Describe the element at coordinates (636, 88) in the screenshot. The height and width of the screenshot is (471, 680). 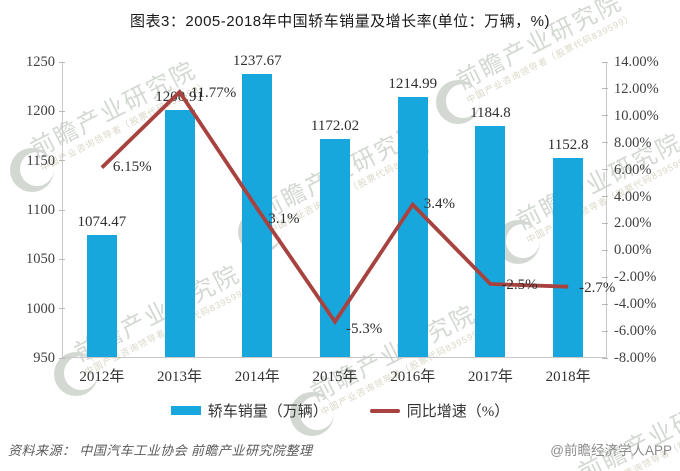
I see `right-axis-tick-label: 12.00%` at that location.